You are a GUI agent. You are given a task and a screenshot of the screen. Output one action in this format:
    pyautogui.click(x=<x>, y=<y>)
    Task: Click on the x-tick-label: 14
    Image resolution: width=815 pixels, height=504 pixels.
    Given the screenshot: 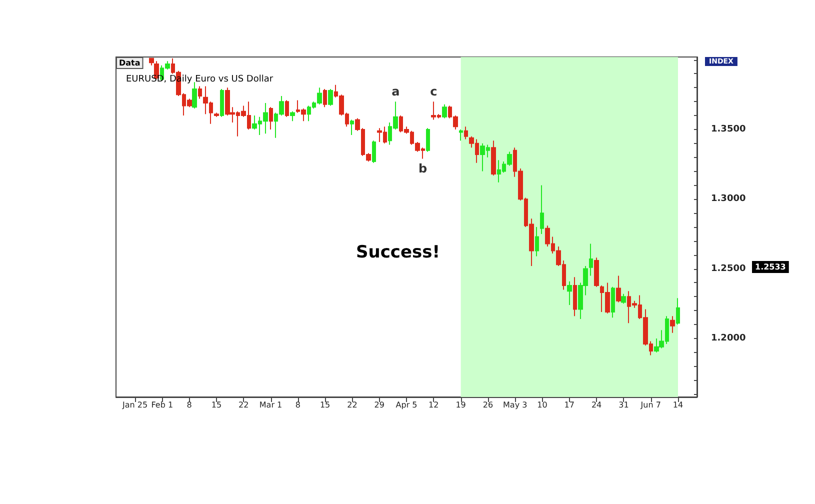 What is the action you would take?
    pyautogui.click(x=678, y=405)
    